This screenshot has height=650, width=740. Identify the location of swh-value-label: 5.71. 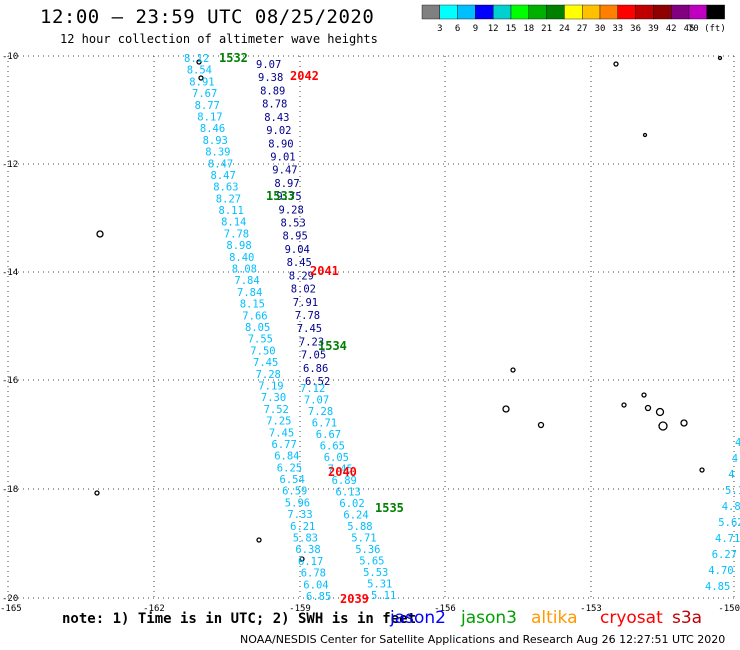
(363, 539).